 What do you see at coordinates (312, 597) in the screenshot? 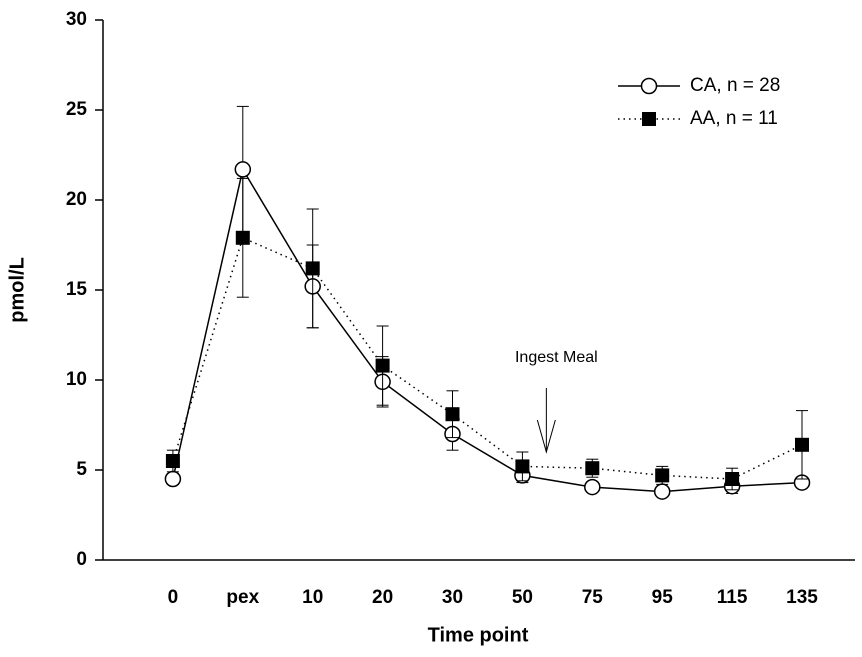
I see `x-tick-label: 10` at bounding box center [312, 597].